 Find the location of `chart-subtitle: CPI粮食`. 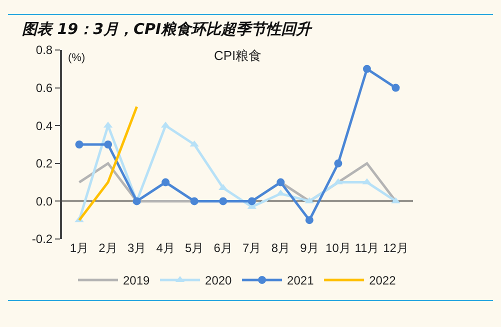

chart-subtitle: CPI粮食 is located at coordinates (238, 55).